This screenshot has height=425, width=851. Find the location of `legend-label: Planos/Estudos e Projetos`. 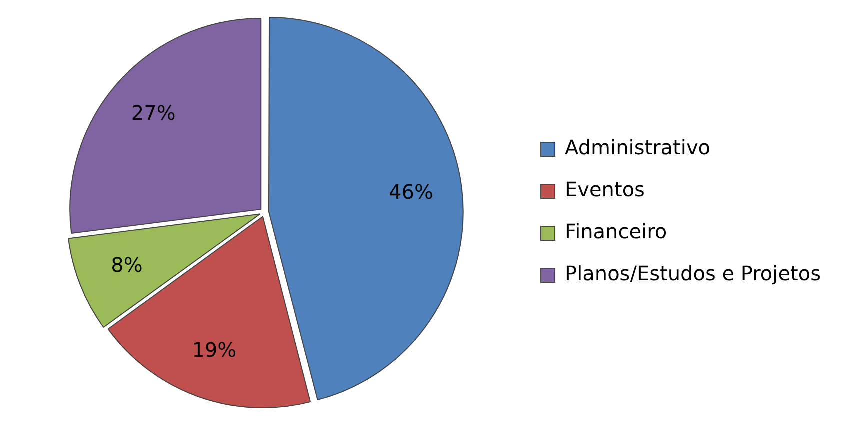

legend-label: Planos/Estudos e Projetos is located at coordinates (693, 274).